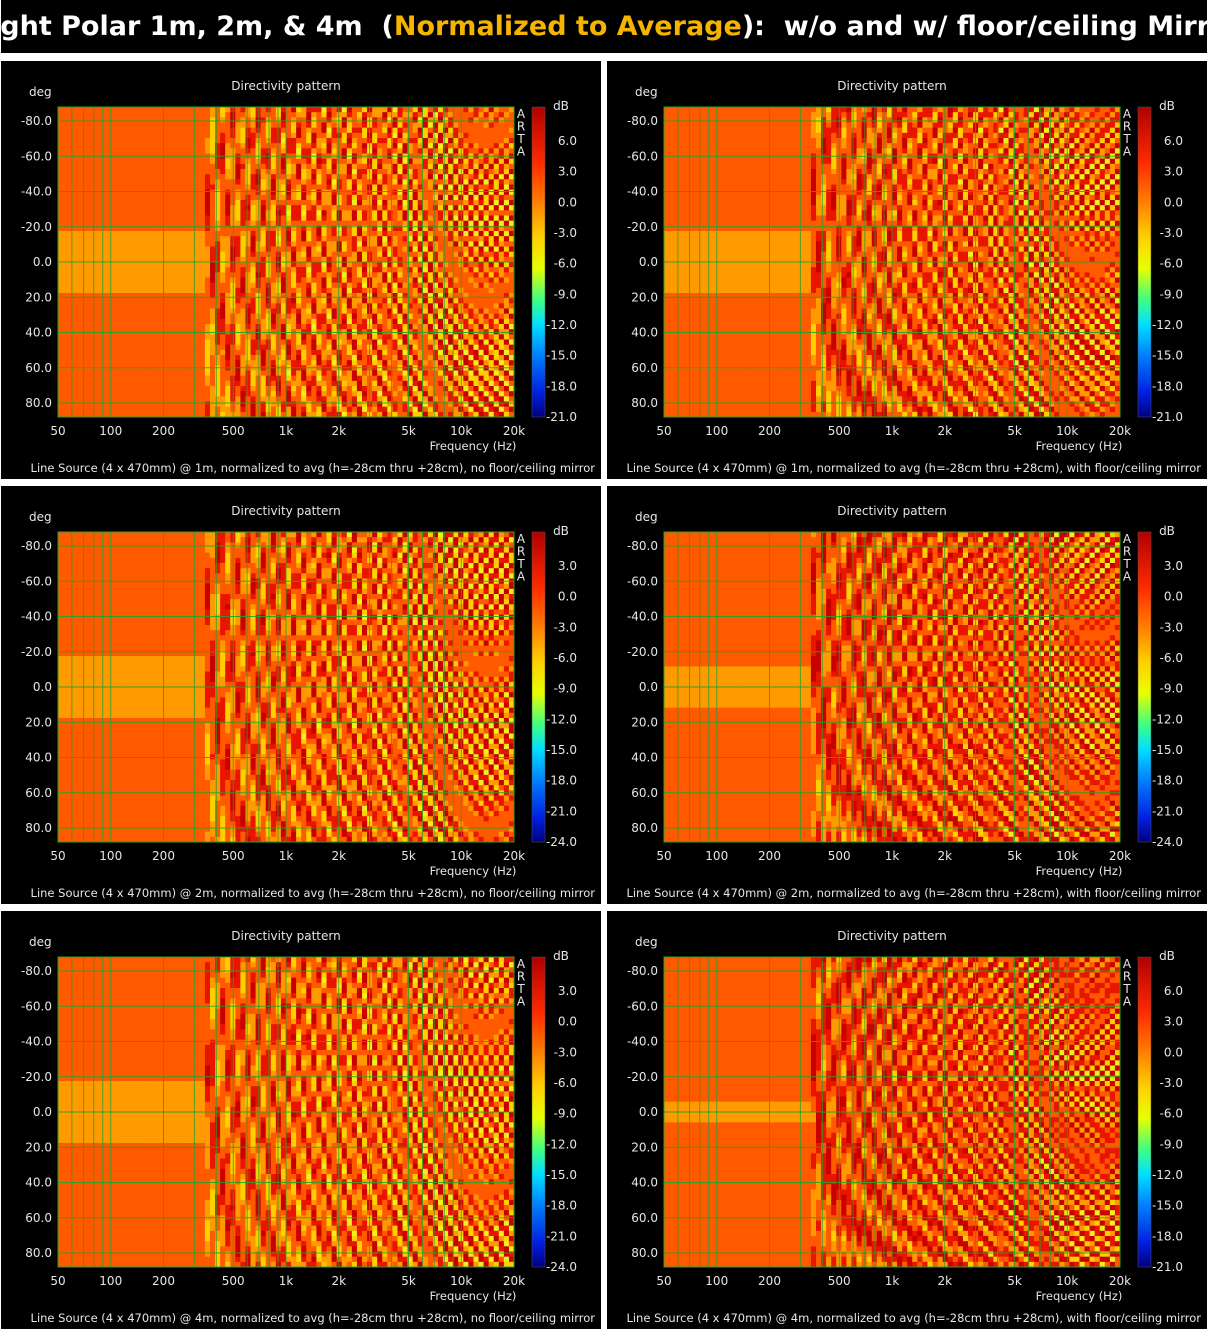  I want to click on heatmap-cells, so click(892, 1112).